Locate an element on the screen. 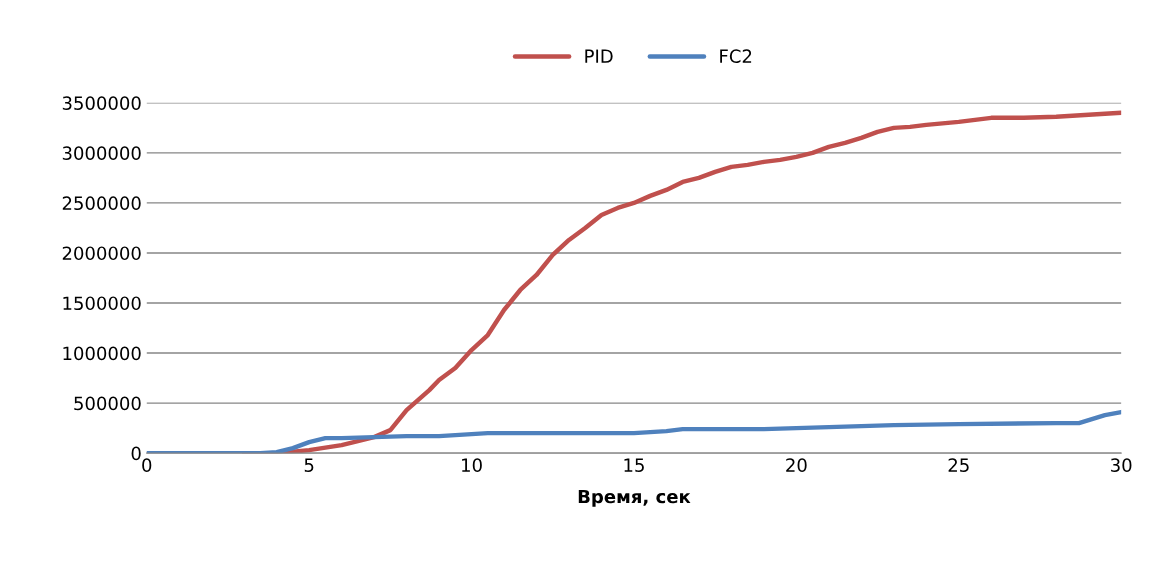  legend-label: PID is located at coordinates (599, 56).